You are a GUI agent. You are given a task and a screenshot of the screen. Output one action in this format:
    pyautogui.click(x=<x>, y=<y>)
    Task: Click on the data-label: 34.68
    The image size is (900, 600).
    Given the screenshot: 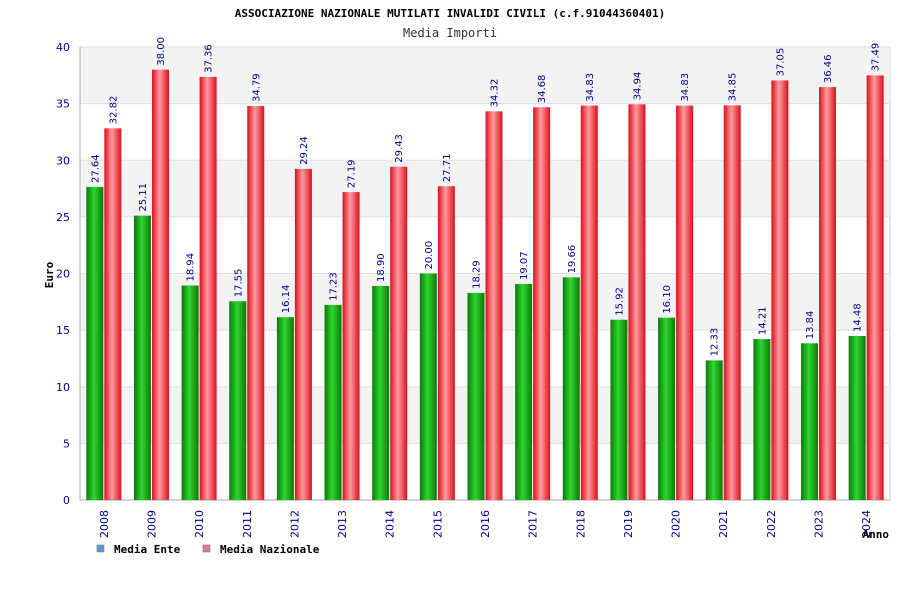 What is the action you would take?
    pyautogui.click(x=542, y=89)
    